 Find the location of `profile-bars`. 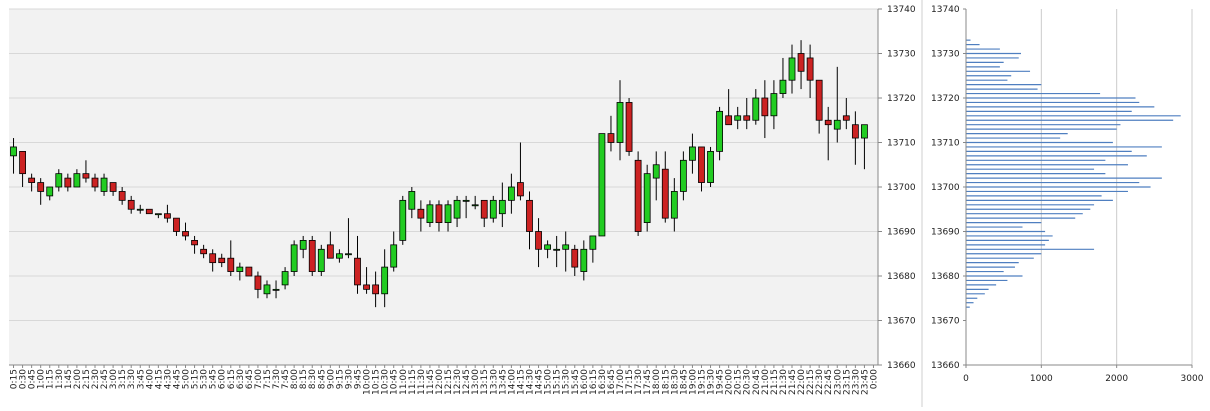

profile-bars is located at coordinates (1073, 173).